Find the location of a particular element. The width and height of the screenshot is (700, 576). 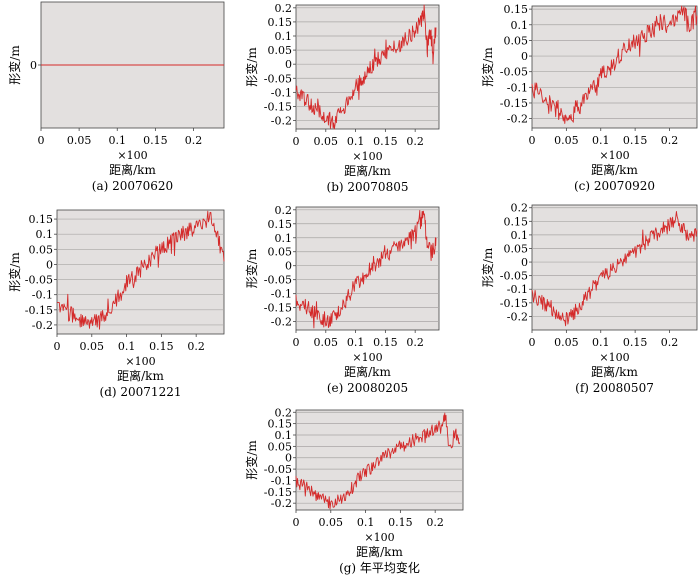

panel-caption: (b) 20070805 is located at coordinates (368, 187).